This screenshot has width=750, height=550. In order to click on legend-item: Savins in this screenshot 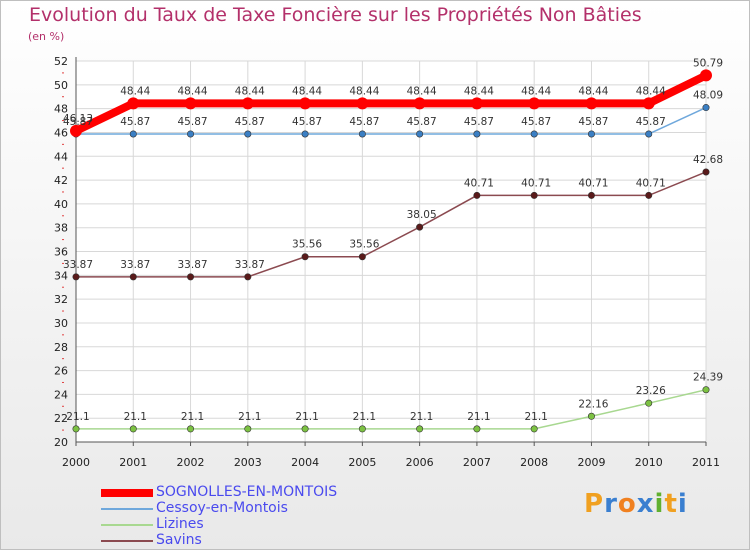, I will do `click(251, 540)`.